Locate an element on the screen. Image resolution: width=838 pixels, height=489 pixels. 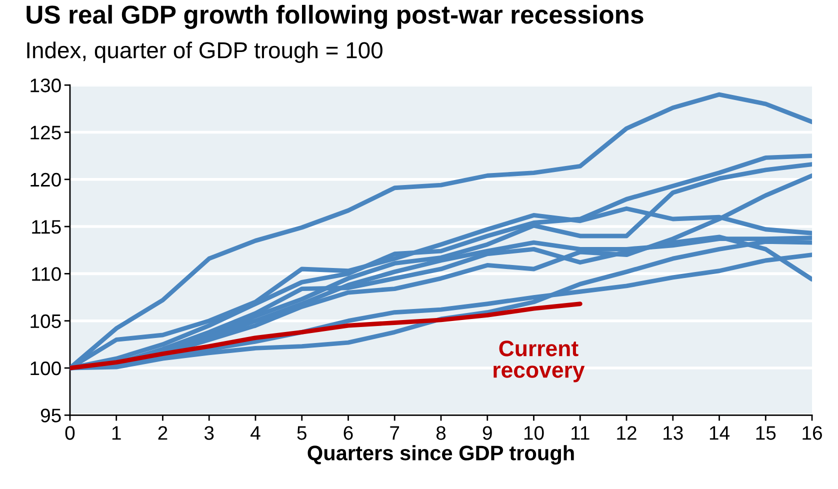
x-tick-label: 5 is located at coordinates (301, 433).